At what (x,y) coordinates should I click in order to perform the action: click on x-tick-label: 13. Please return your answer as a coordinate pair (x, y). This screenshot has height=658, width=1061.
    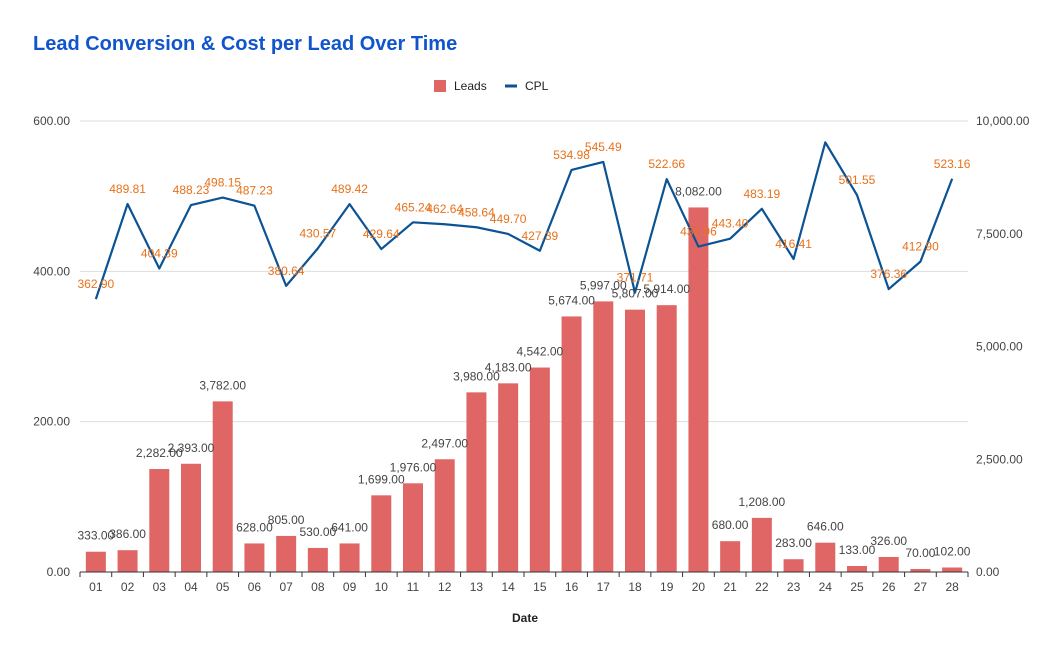
    Looking at the image, I should click on (477, 587).